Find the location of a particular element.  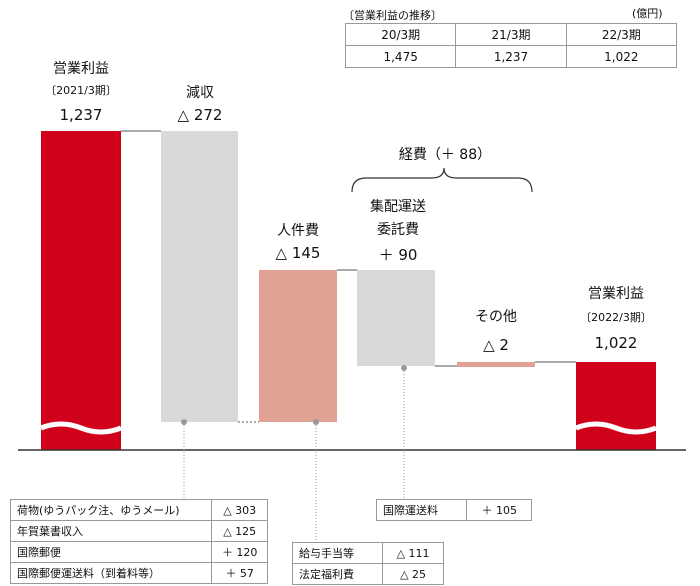

table-row: 法定福利費 △ 25 is located at coordinates (367, 574).